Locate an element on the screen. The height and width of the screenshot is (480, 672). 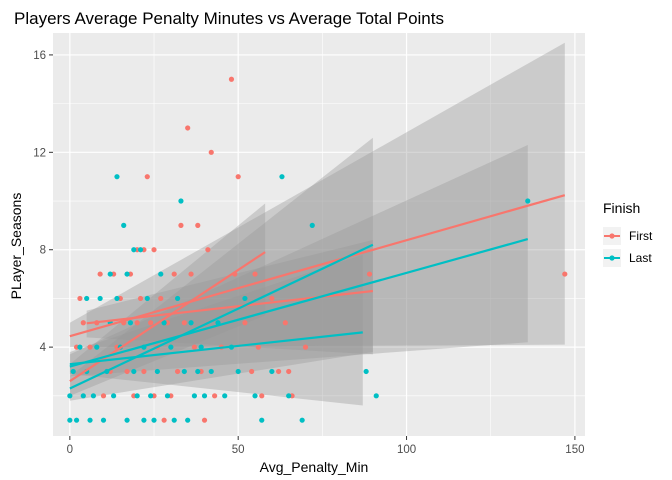
confidence-band-first is located at coordinates (229, 297).